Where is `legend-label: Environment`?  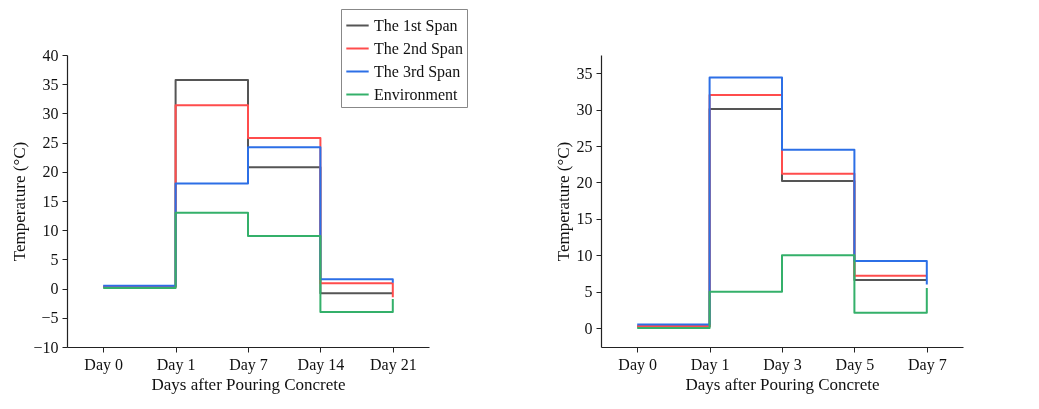
legend-label: Environment is located at coordinates (416, 94).